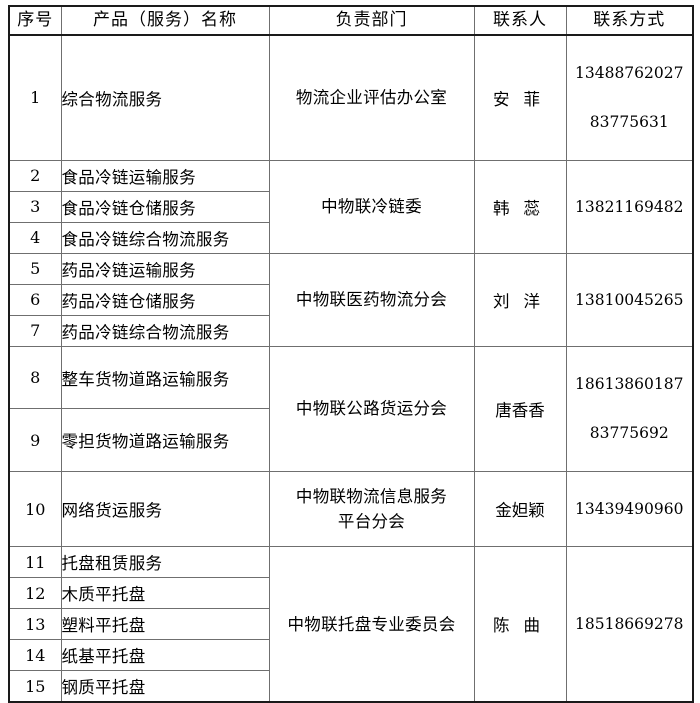 Image resolution: width=700 pixels, height=703 pixels. Describe the element at coordinates (165, 175) in the screenshot. I see `cell-product: 食品冷链运输服务` at that location.